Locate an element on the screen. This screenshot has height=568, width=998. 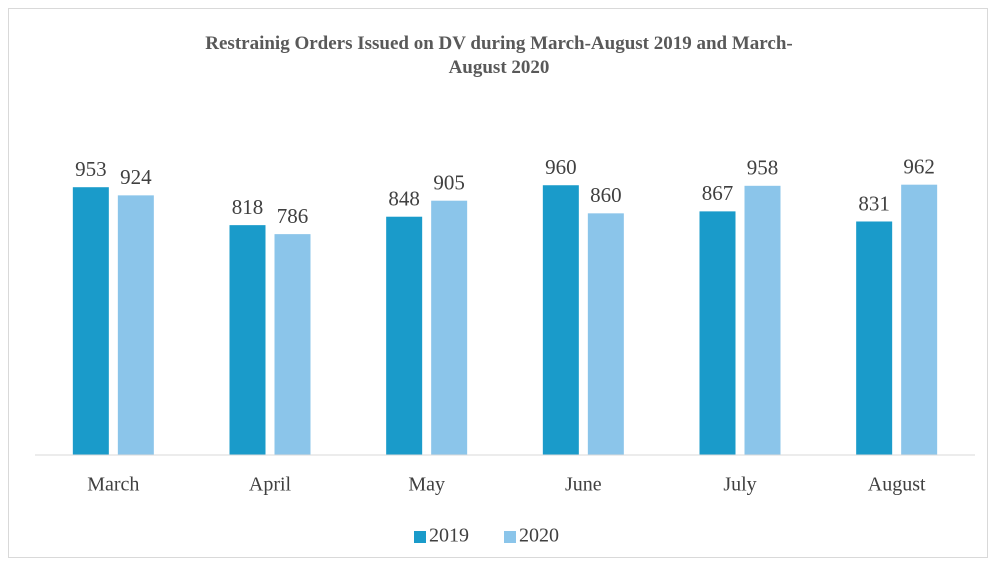
data-label: 786 is located at coordinates (293, 216).